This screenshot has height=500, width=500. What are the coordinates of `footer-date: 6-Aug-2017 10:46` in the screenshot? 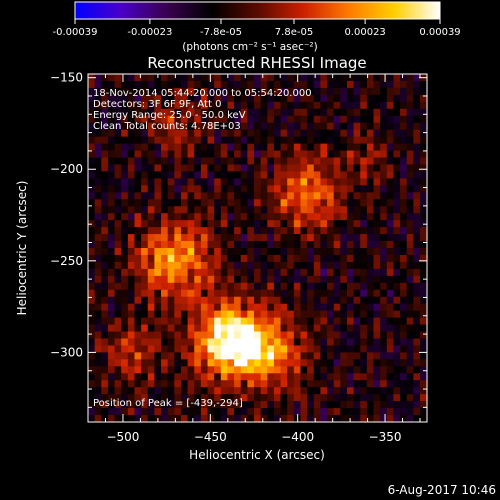 It's located at (442, 490).